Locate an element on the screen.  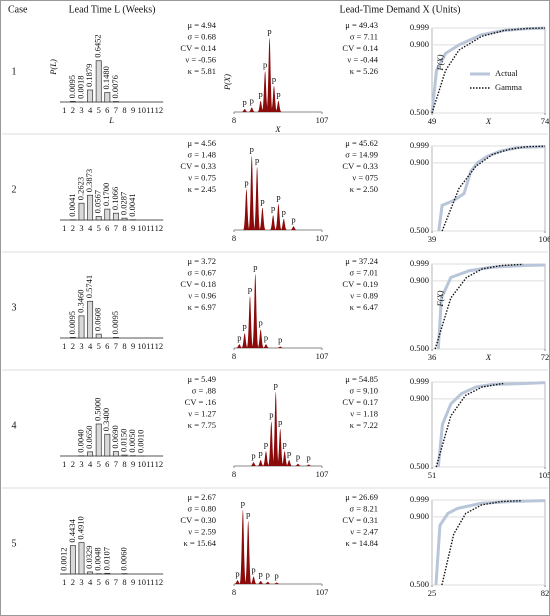
stat: κ = 5.81 is located at coordinates (202, 71).